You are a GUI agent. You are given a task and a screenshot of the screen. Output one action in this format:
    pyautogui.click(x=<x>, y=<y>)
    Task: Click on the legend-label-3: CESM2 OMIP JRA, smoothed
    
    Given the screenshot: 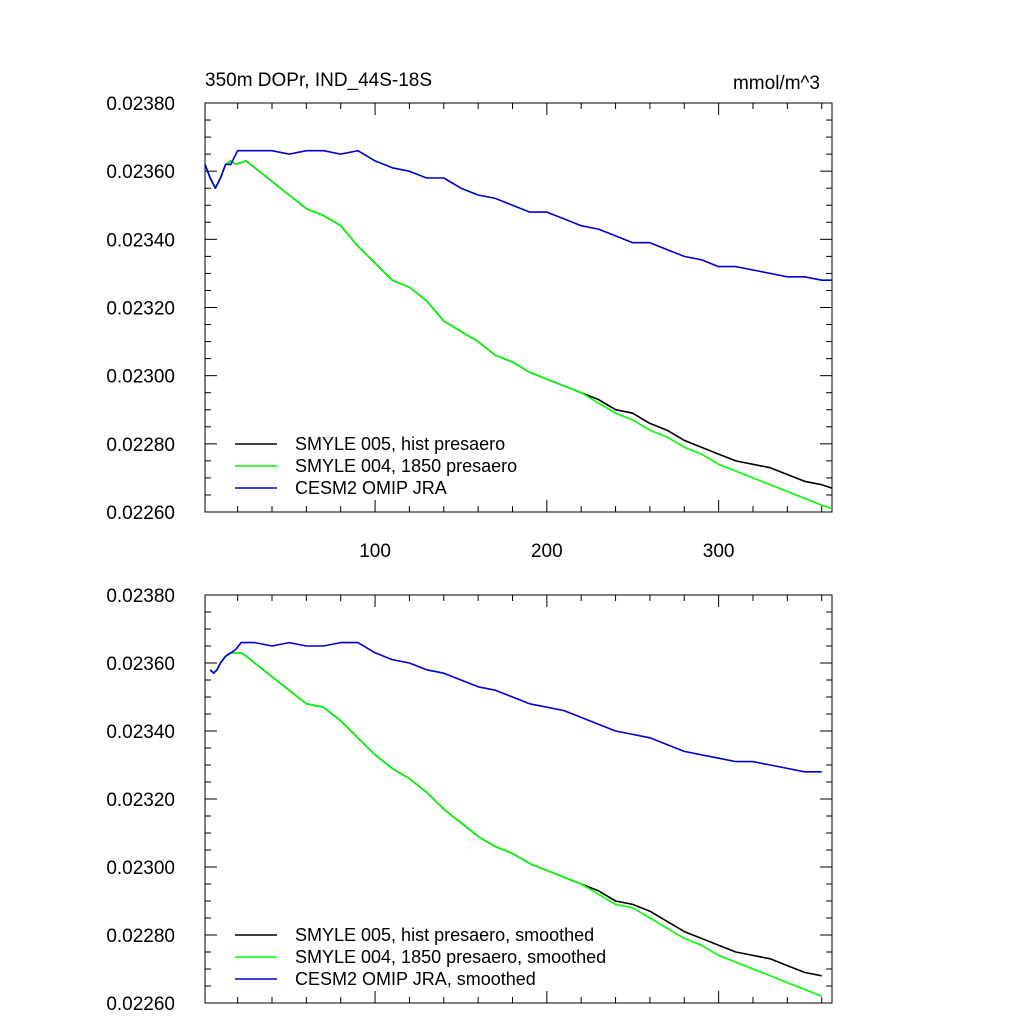 What is the action you would take?
    pyautogui.click(x=415, y=979)
    